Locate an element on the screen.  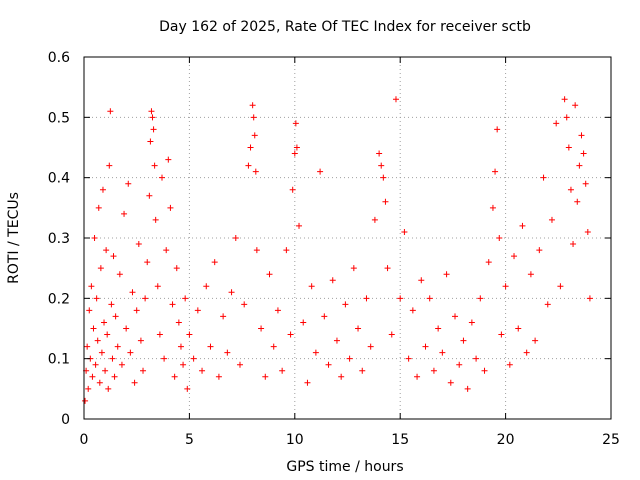
x-tick-label: 5 is located at coordinates (189, 440).